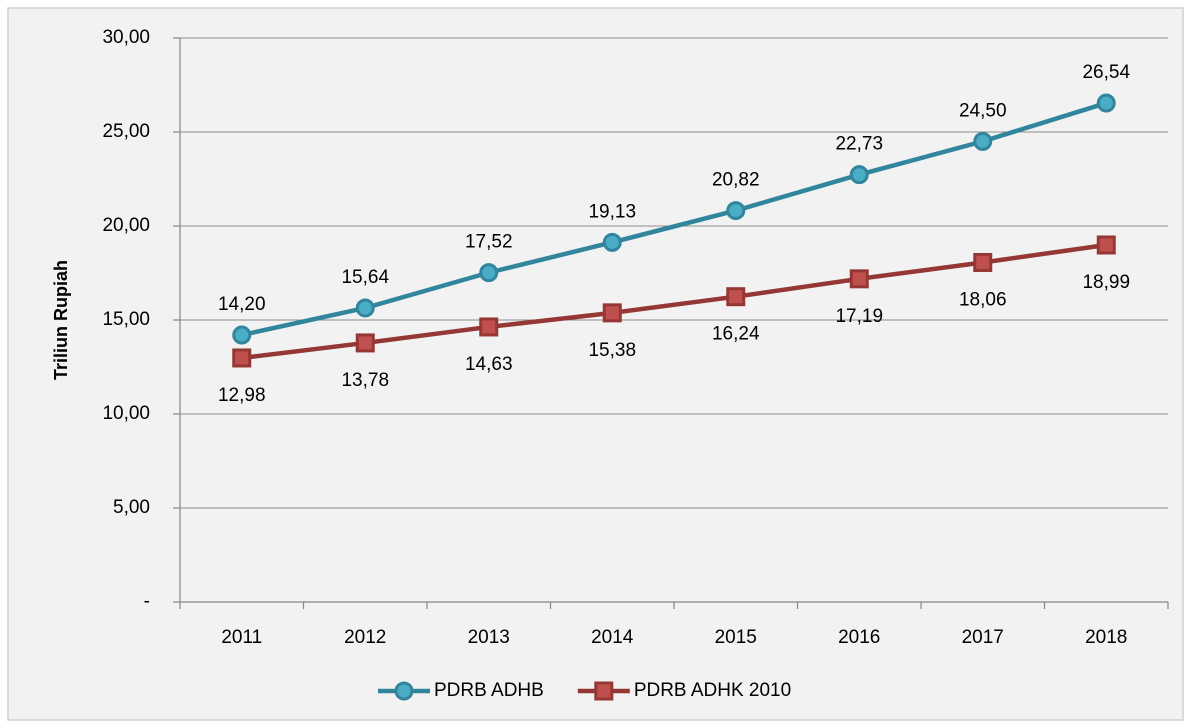 The height and width of the screenshot is (728, 1192). Describe the element at coordinates (241, 637) in the screenshot. I see `x-tick-label: 2011` at that location.